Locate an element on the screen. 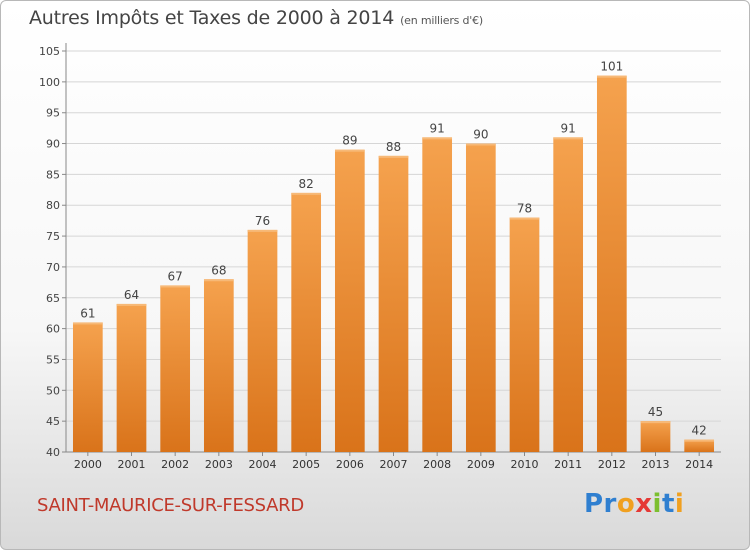 Image resolution: width=750 pixels, height=550 pixels. x-tick-label: 2013 is located at coordinates (656, 464).